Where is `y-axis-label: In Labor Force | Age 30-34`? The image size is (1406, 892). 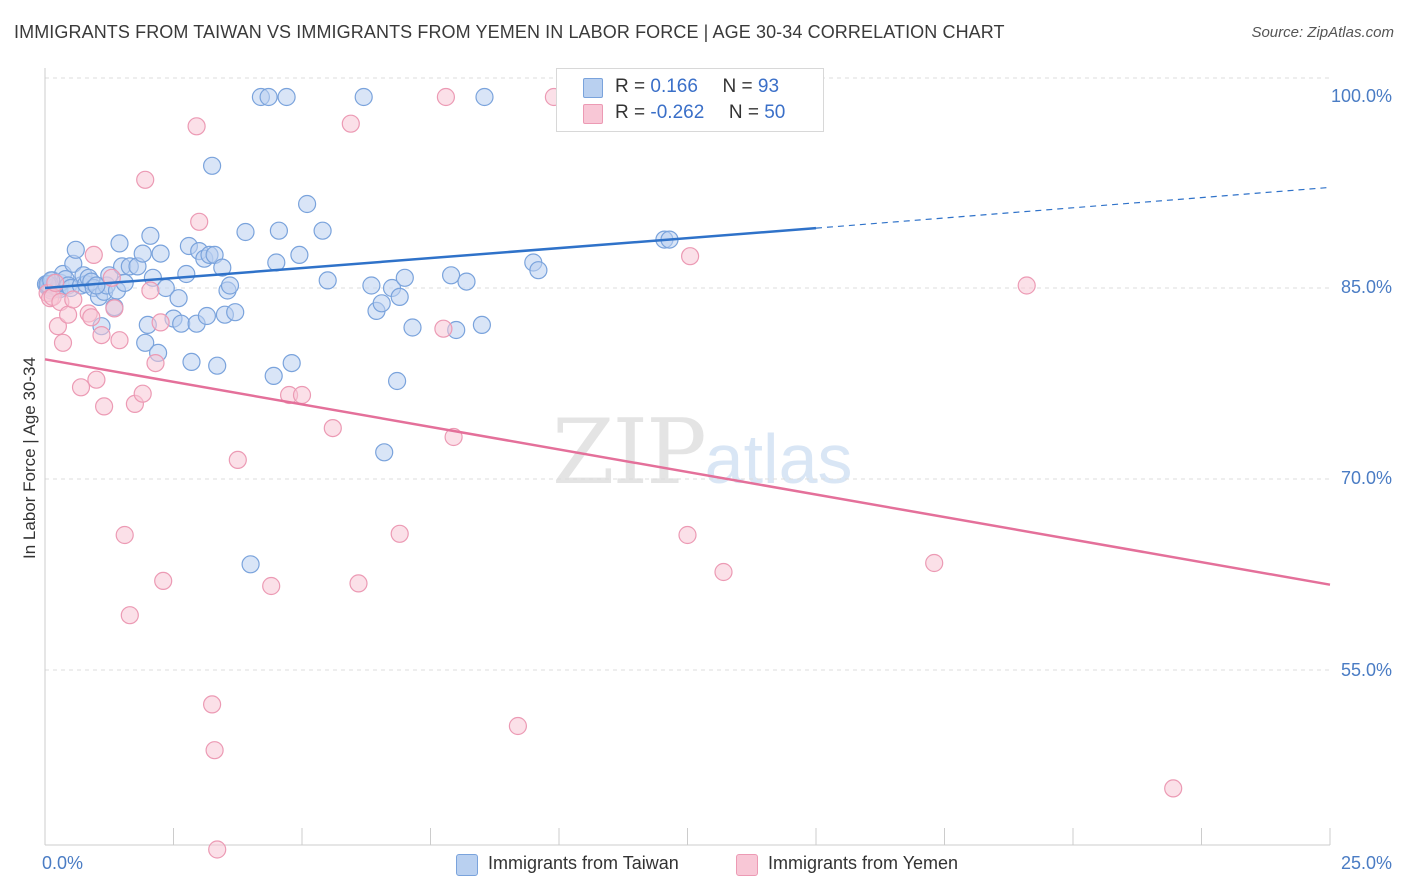
y-axis-label: In Labor Force | Age 30-34 is located at coordinates (29, 458).